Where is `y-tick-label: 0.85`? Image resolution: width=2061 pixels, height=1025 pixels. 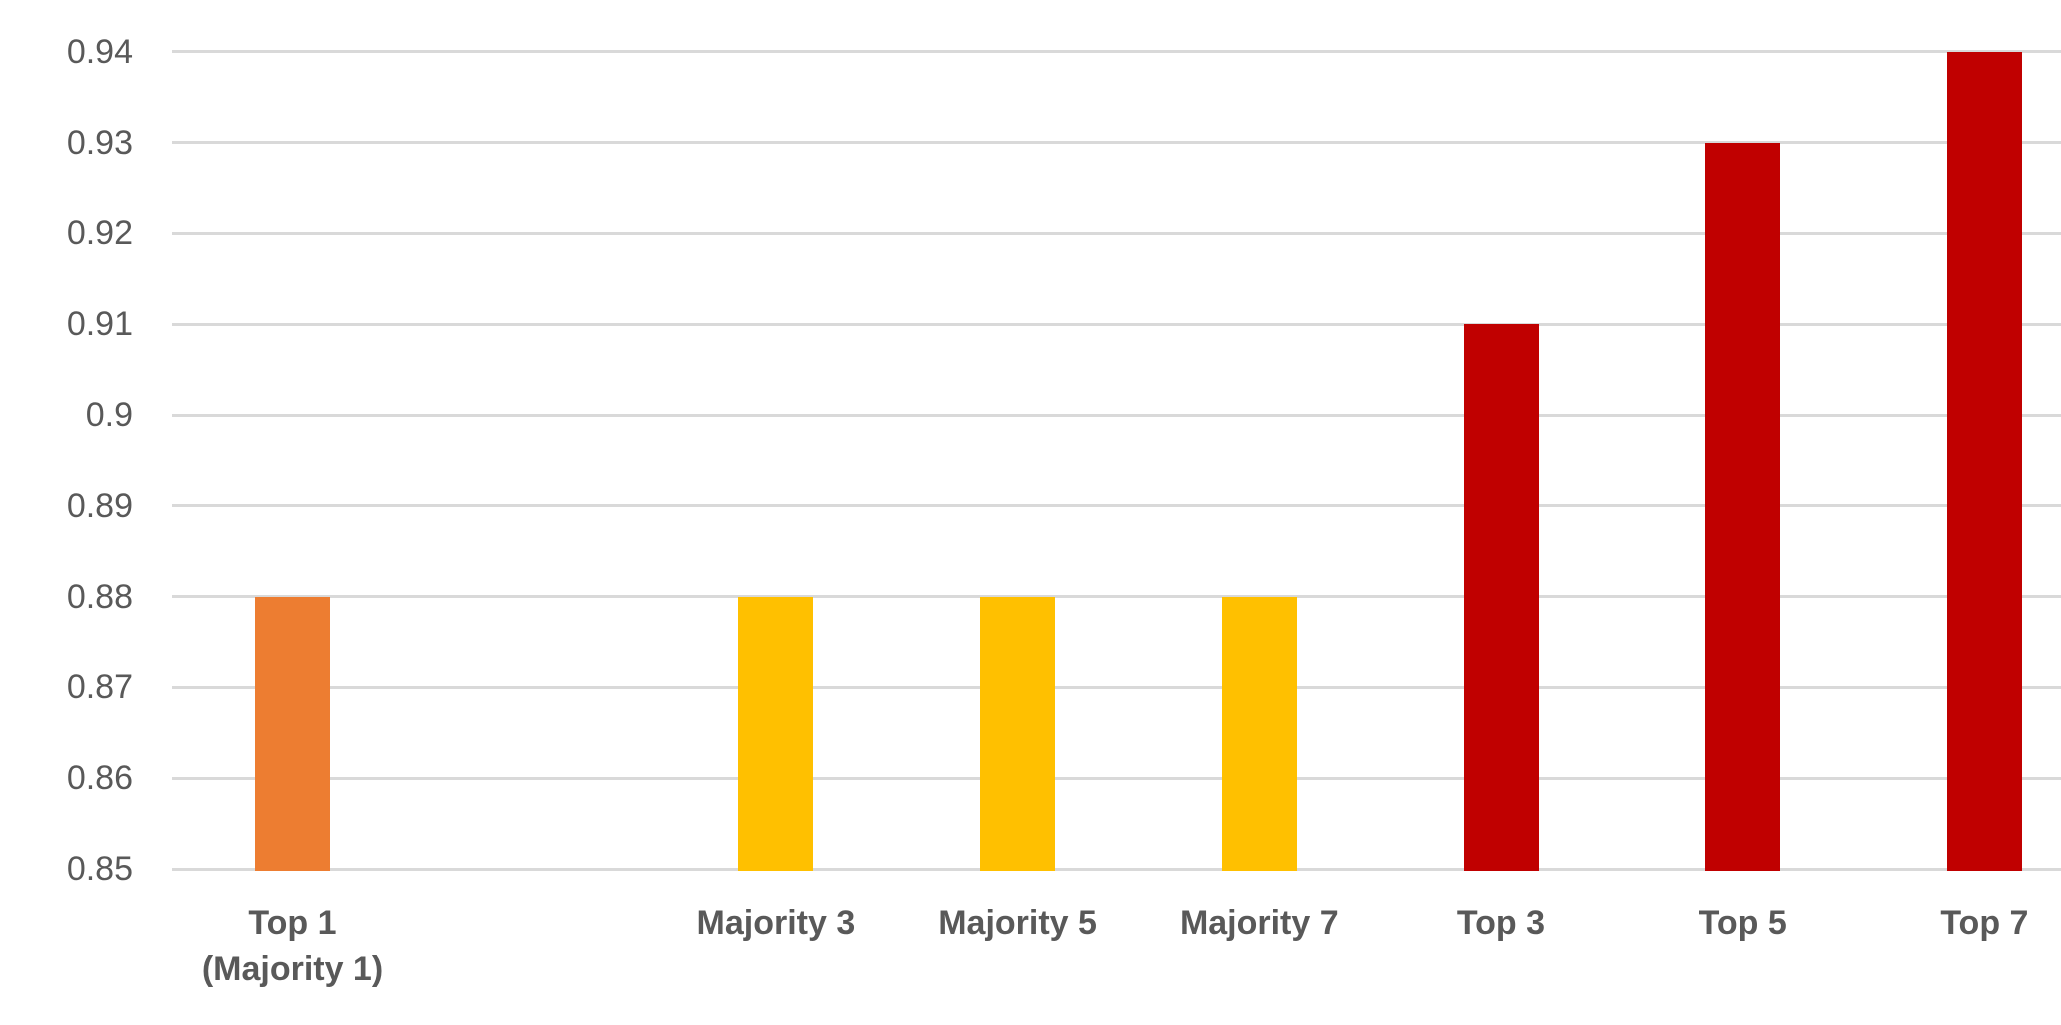 y-tick-label: 0.85 is located at coordinates (99, 869).